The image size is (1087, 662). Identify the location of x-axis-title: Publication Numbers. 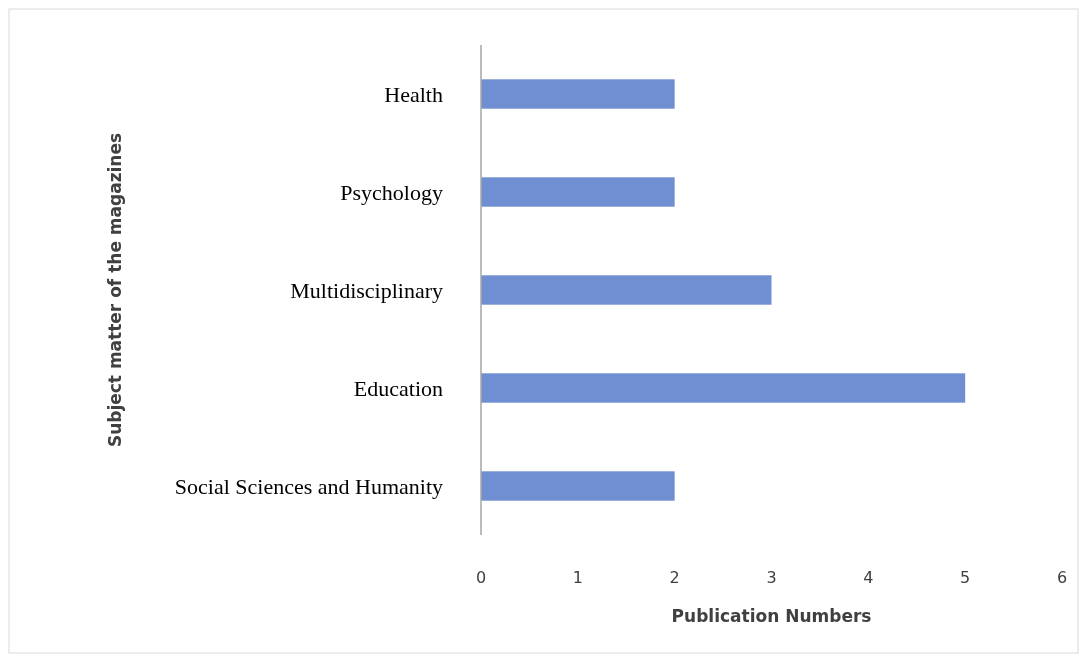
(771, 616).